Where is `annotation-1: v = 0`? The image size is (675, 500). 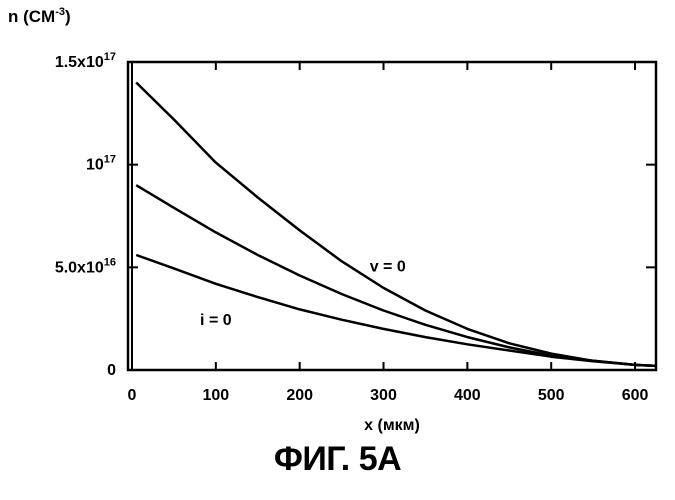 annotation-1: v = 0 is located at coordinates (388, 266).